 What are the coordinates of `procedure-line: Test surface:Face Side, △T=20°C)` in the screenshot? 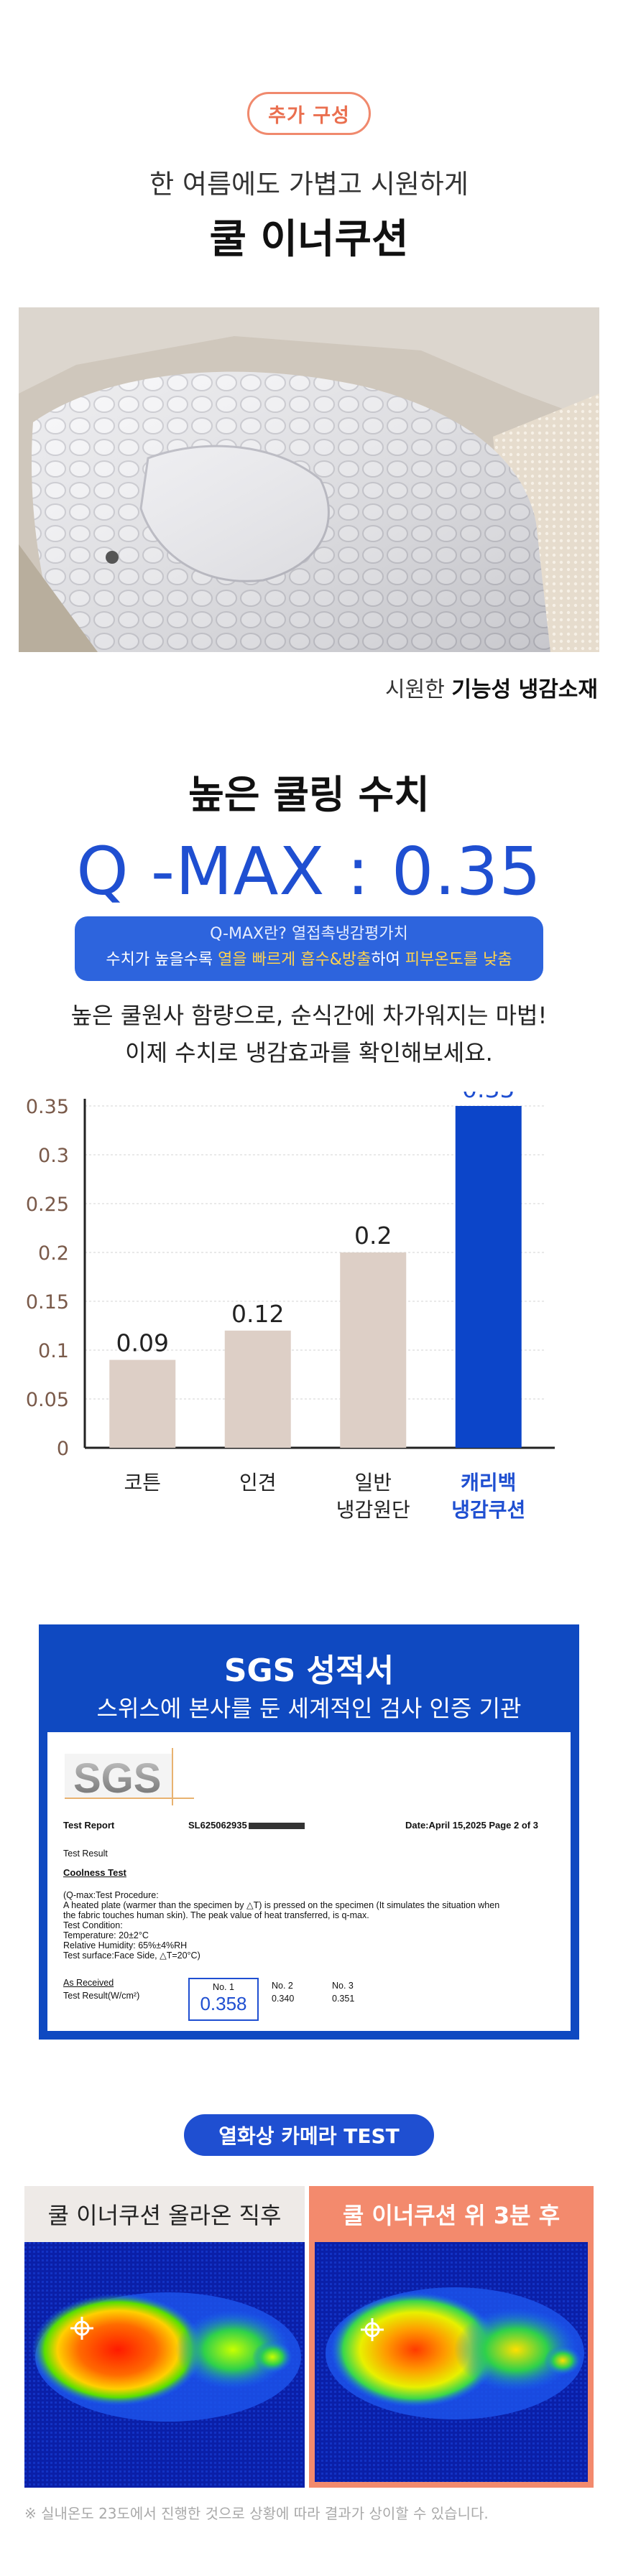 It's located at (131, 1955).